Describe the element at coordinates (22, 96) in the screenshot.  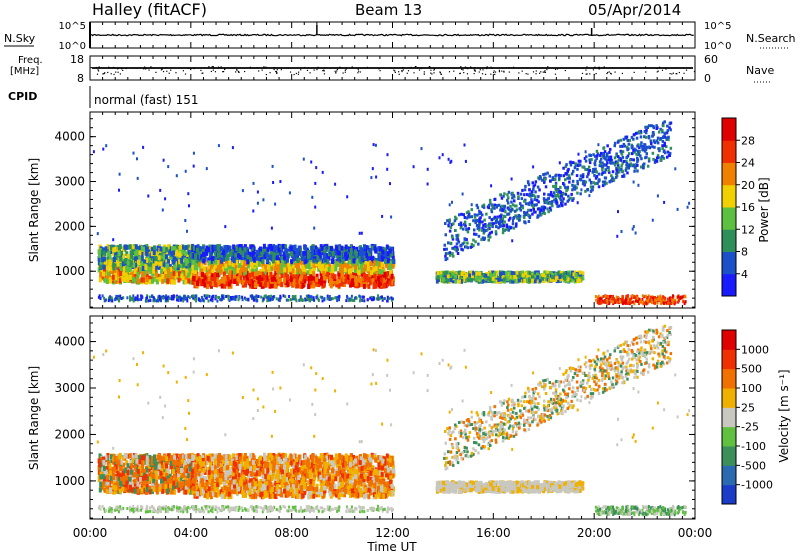
I see `cpid-label: CPID` at that location.